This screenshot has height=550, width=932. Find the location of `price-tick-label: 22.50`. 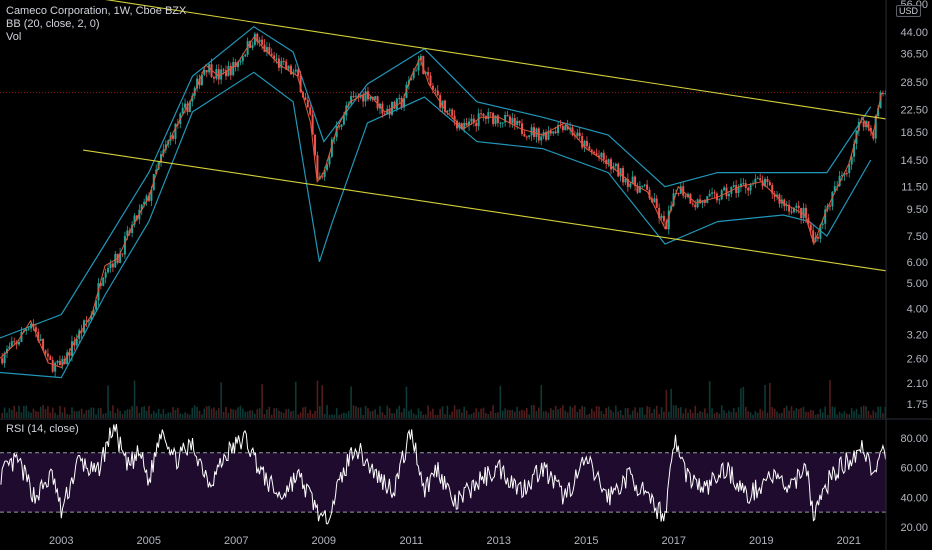

price-tick-label: 22.50 is located at coordinates (914, 110).